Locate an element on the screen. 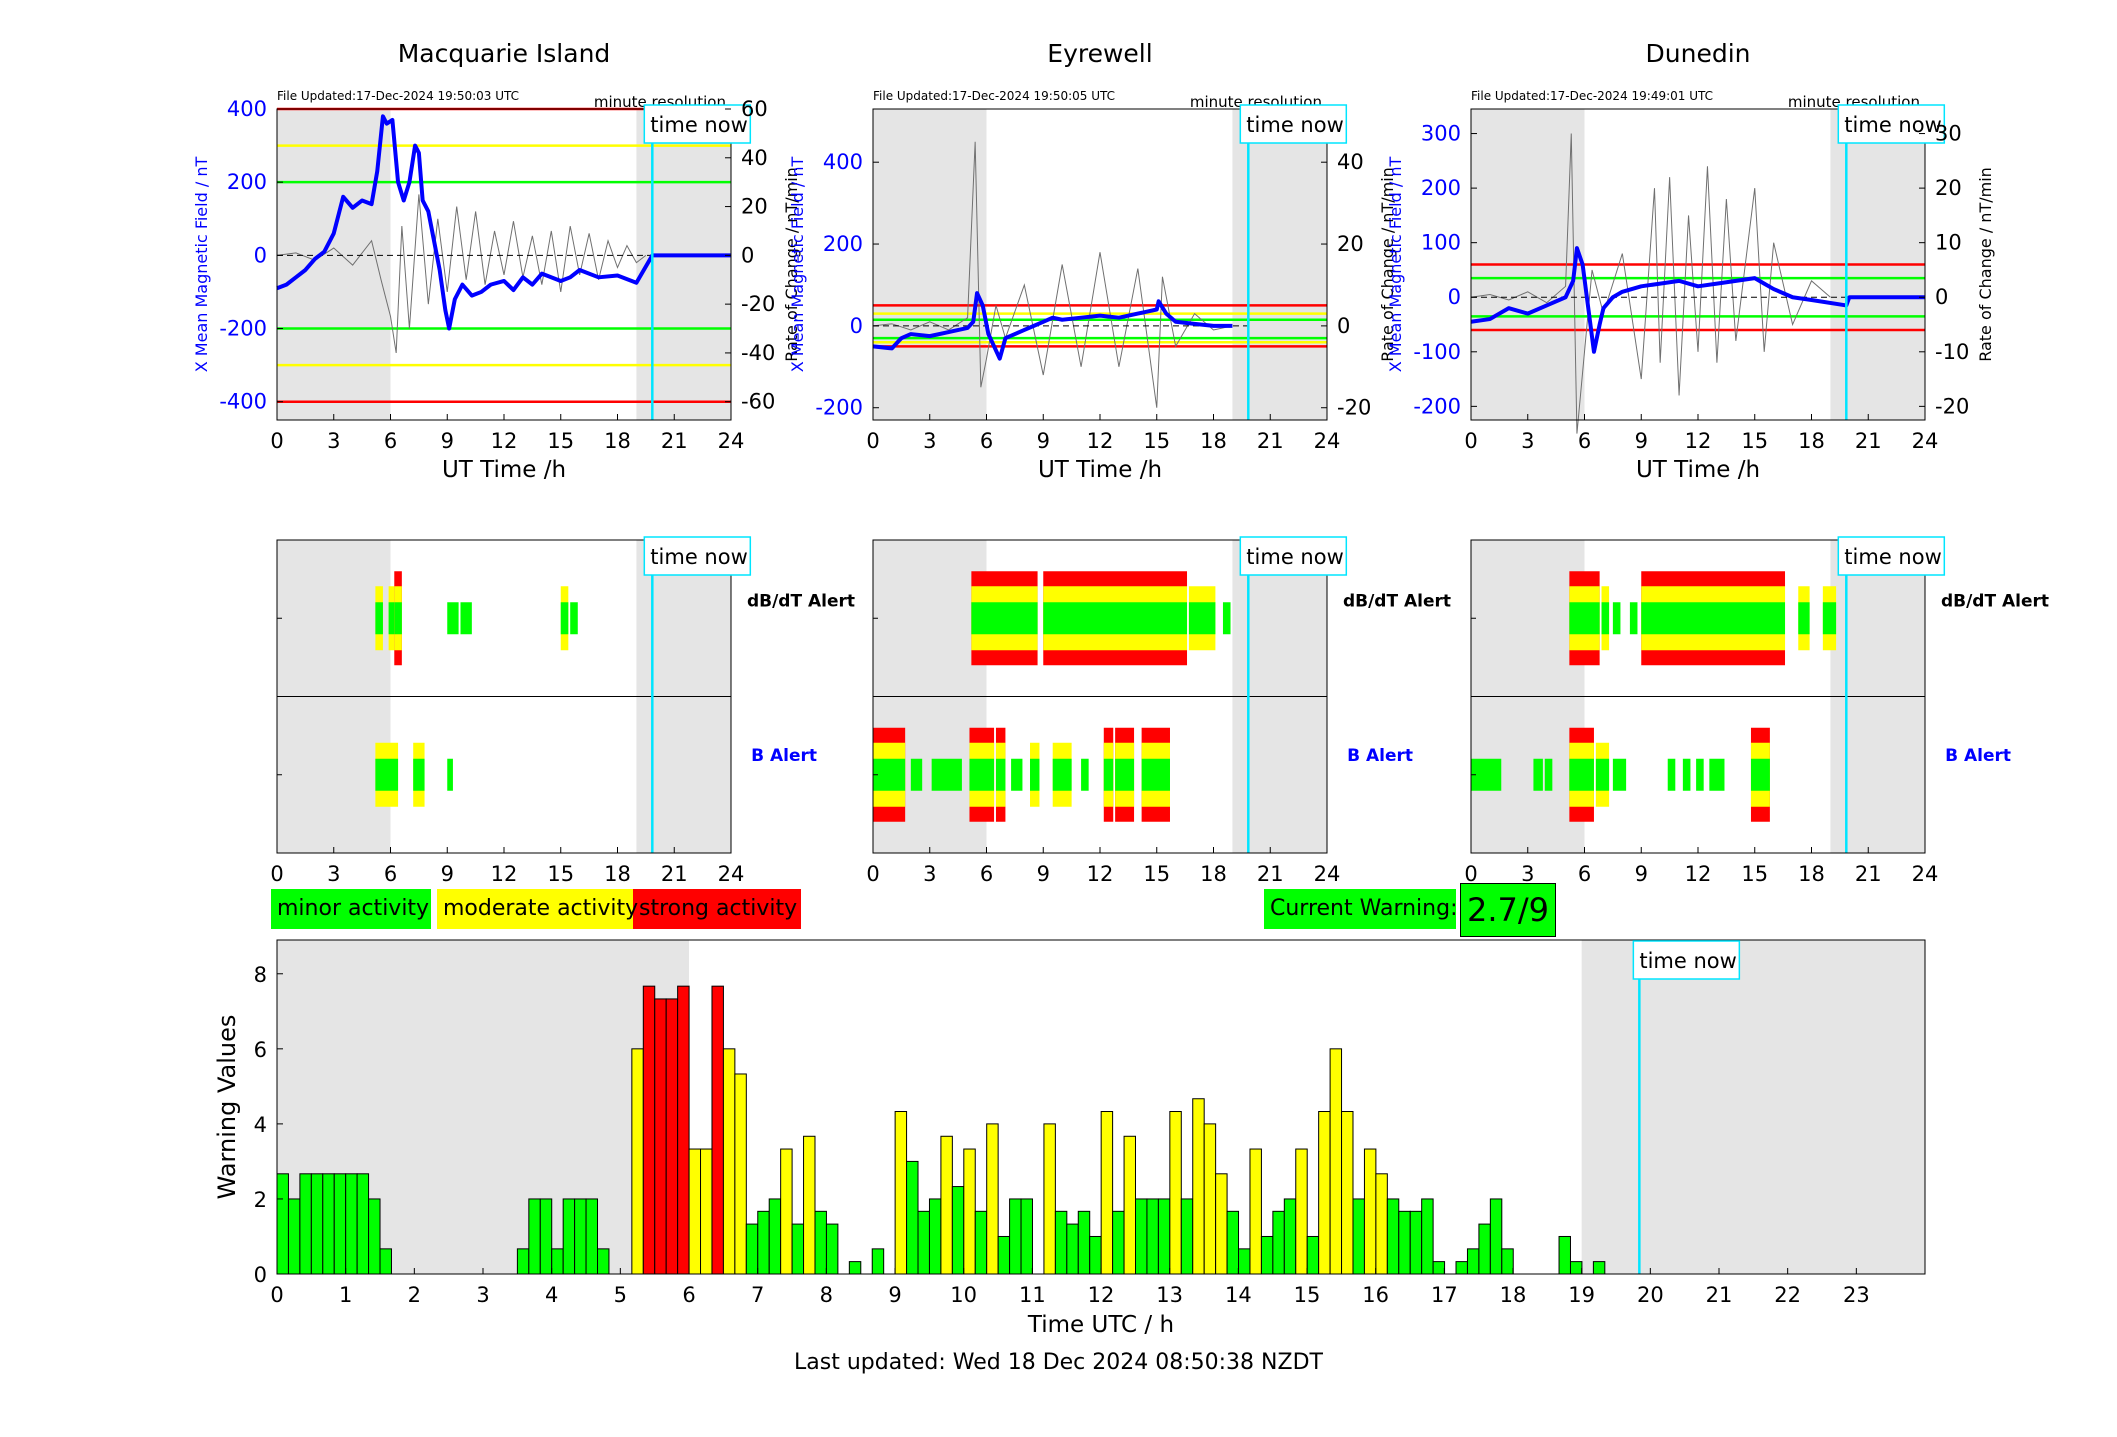  y2-tick-label: 20 is located at coordinates (1948, 188).